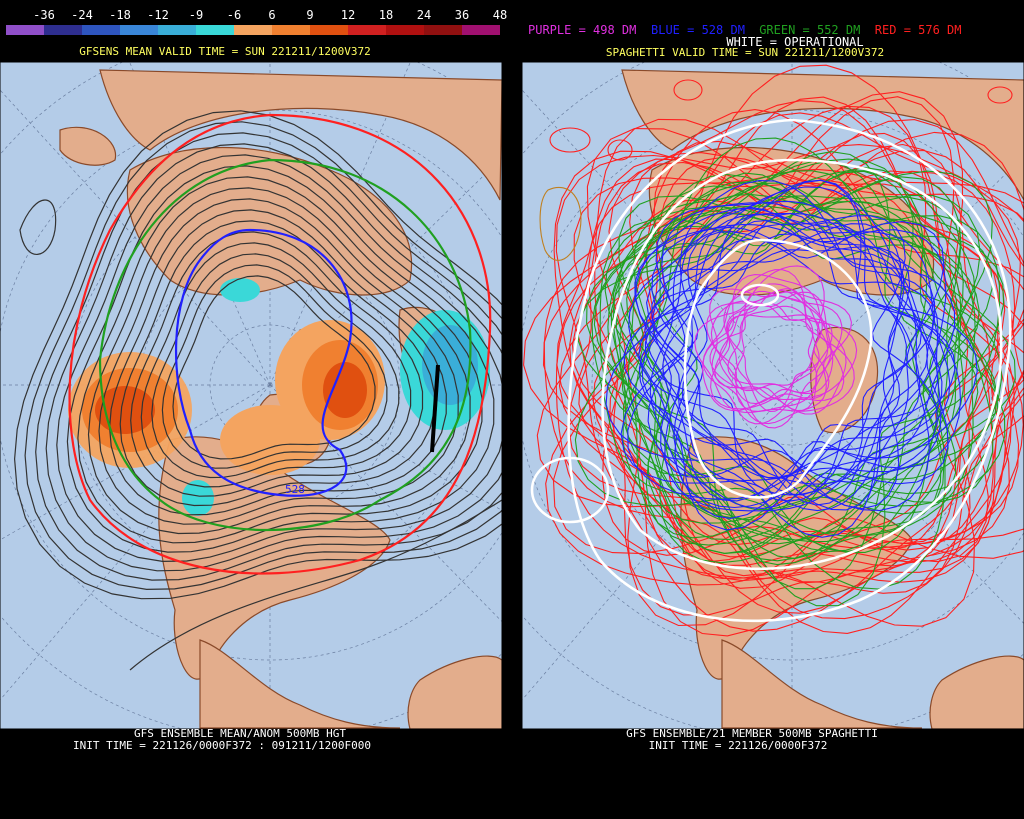 This screenshot has height=819, width=1024. I want to click on spaghetti-purple, so click(776, 347).